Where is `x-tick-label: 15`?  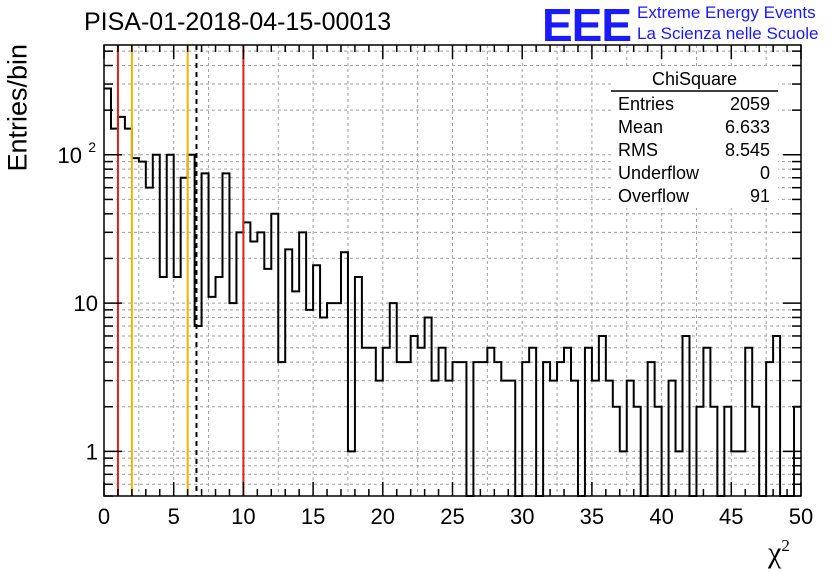
x-tick-label: 15 is located at coordinates (313, 516).